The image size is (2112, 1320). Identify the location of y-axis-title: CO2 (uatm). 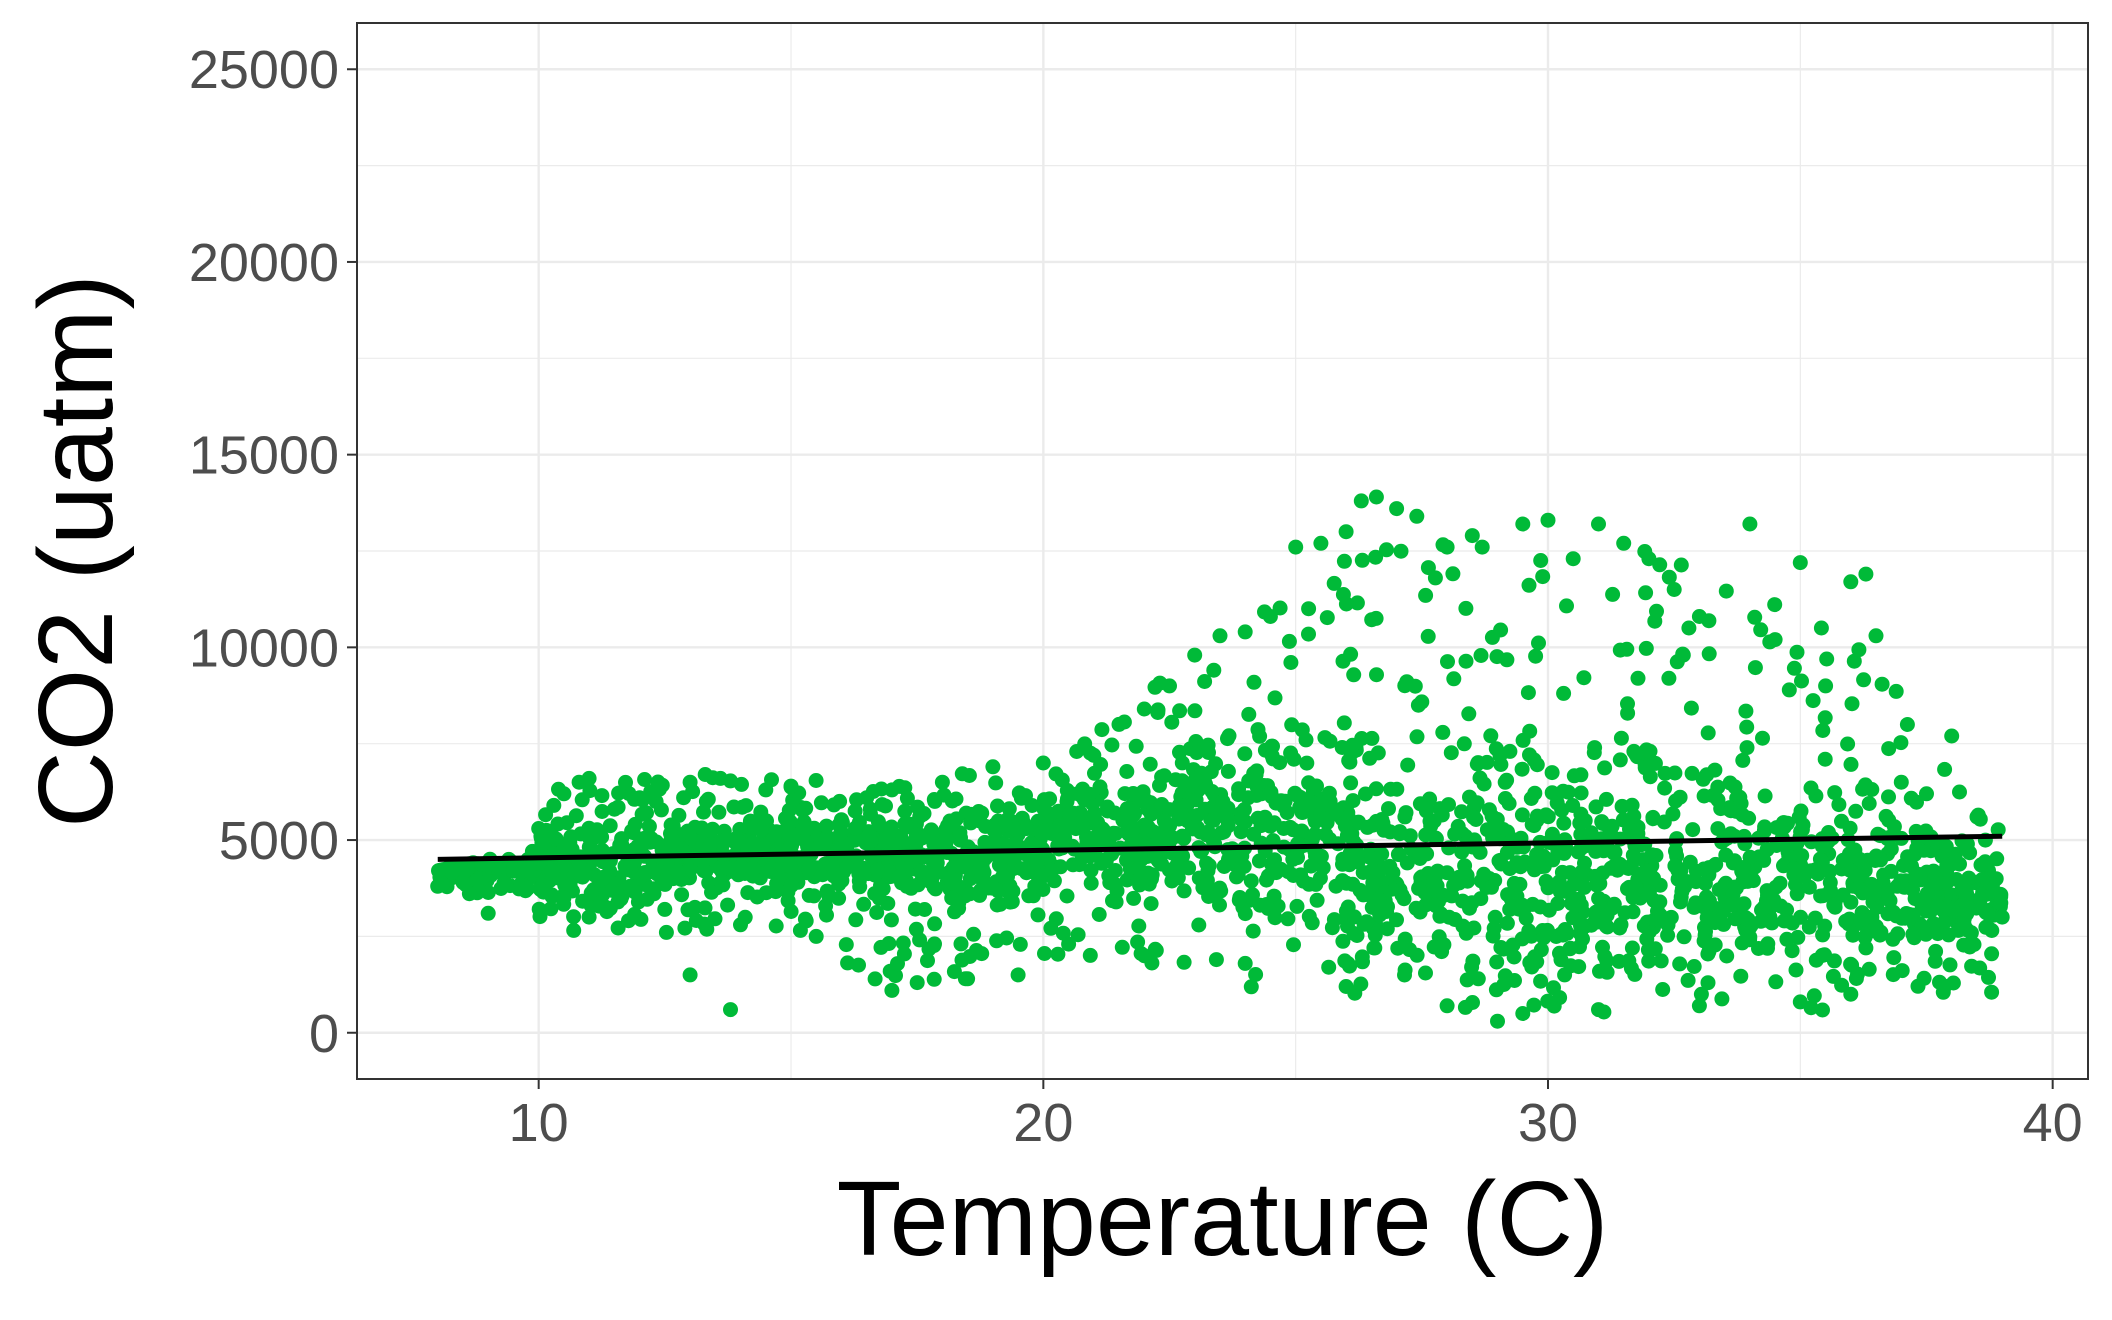
(76, 551).